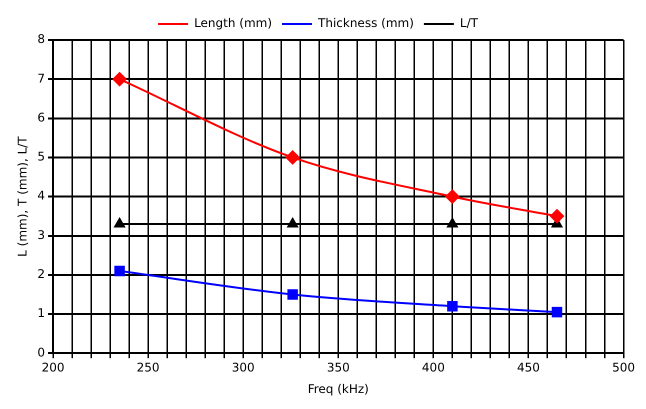 This screenshot has height=409, width=646. Describe the element at coordinates (41, 78) in the screenshot. I see `y-tick-label: 7` at that location.